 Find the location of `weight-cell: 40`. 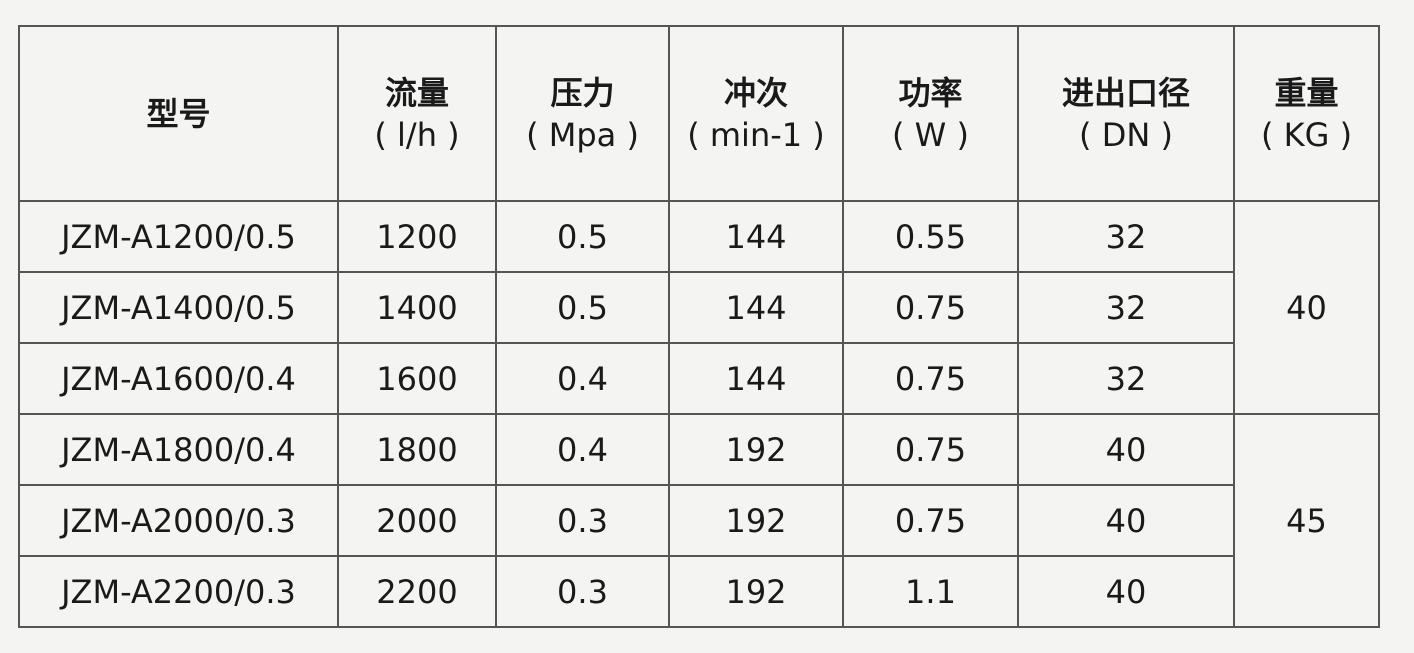

weight-cell: 40 is located at coordinates (1306, 307).